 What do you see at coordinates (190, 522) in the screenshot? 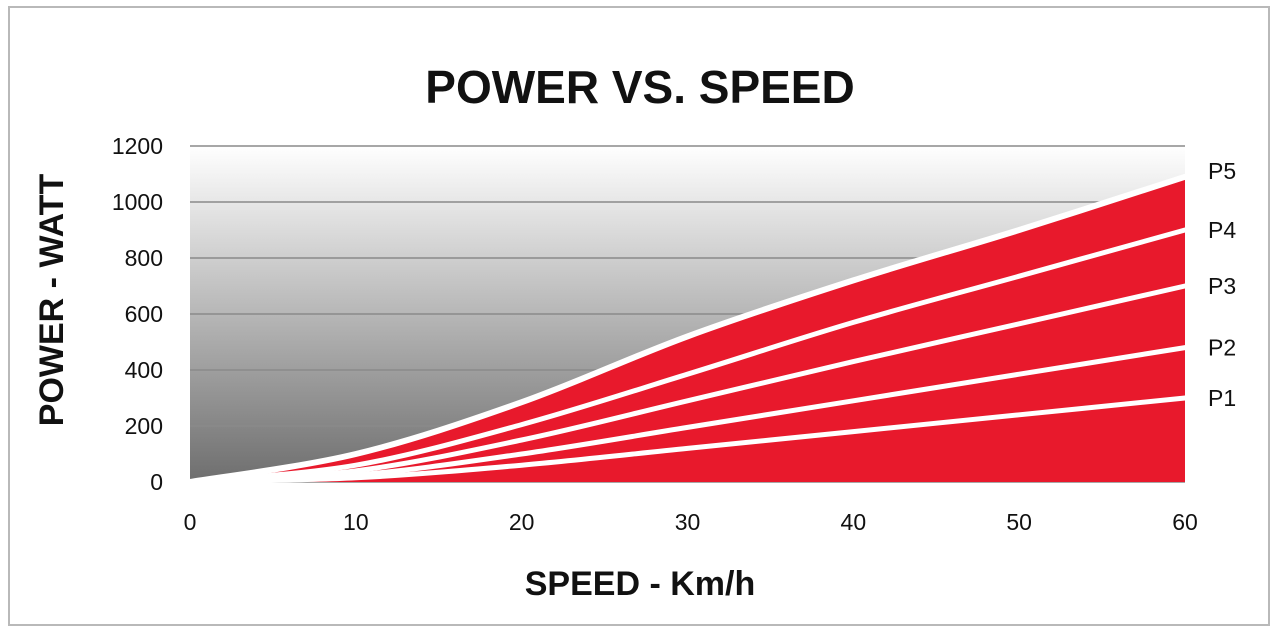
I see `x-tick-0: 0` at bounding box center [190, 522].